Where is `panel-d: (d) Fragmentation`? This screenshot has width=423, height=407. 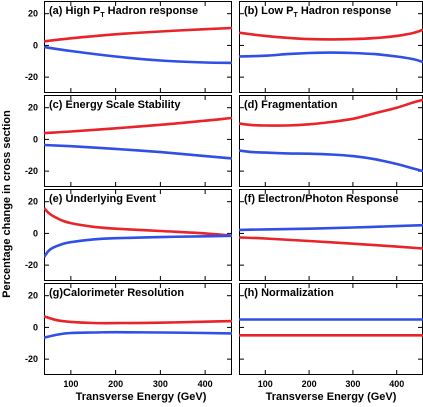 panel-d: (d) Fragmentation is located at coordinates (331, 141).